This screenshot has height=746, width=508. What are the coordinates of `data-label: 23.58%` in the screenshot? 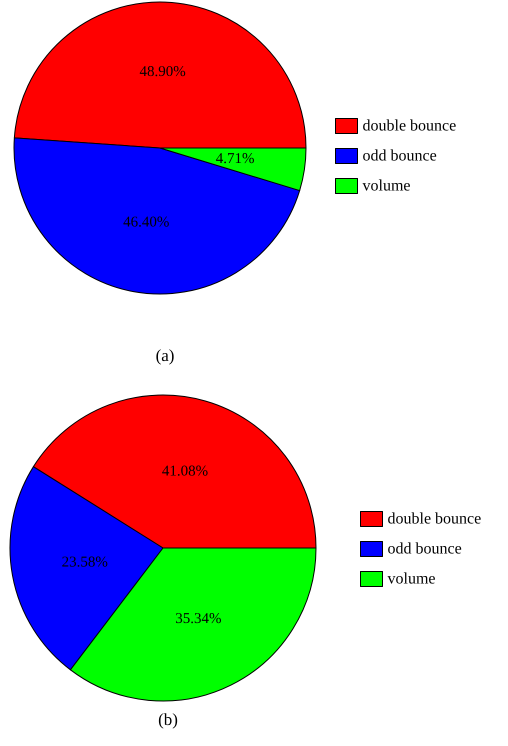 It's located at (85, 562).